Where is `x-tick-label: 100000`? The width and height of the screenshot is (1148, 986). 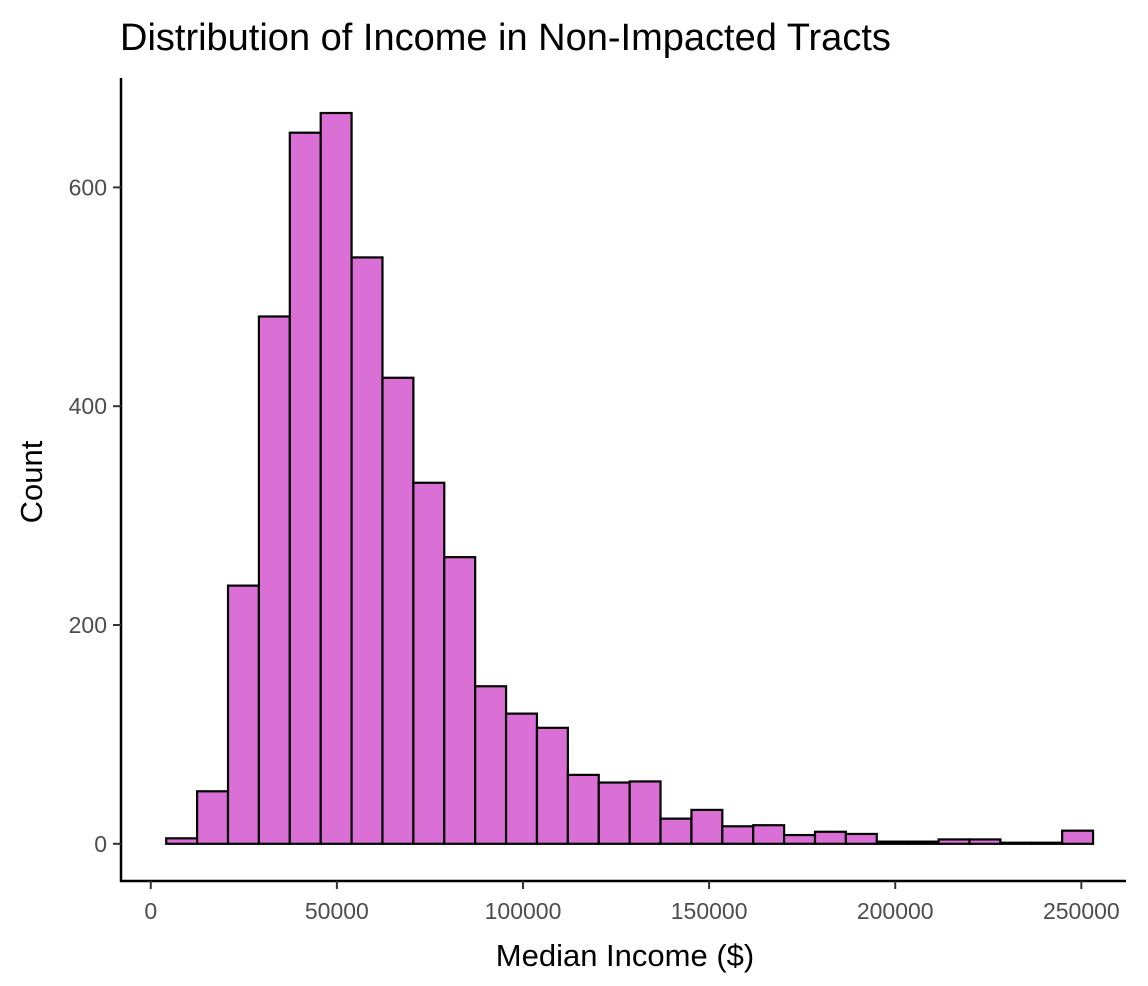
x-tick-label: 100000 is located at coordinates (523, 911).